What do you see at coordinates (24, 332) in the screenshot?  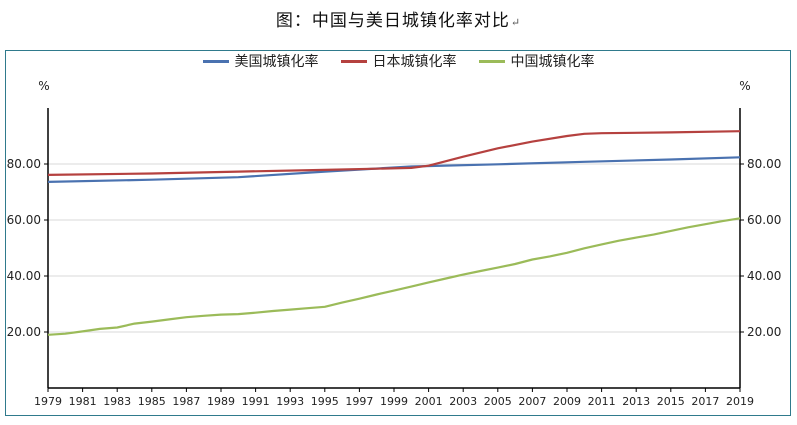 I see `y-tick-label-left: 20.00` at bounding box center [24, 332].